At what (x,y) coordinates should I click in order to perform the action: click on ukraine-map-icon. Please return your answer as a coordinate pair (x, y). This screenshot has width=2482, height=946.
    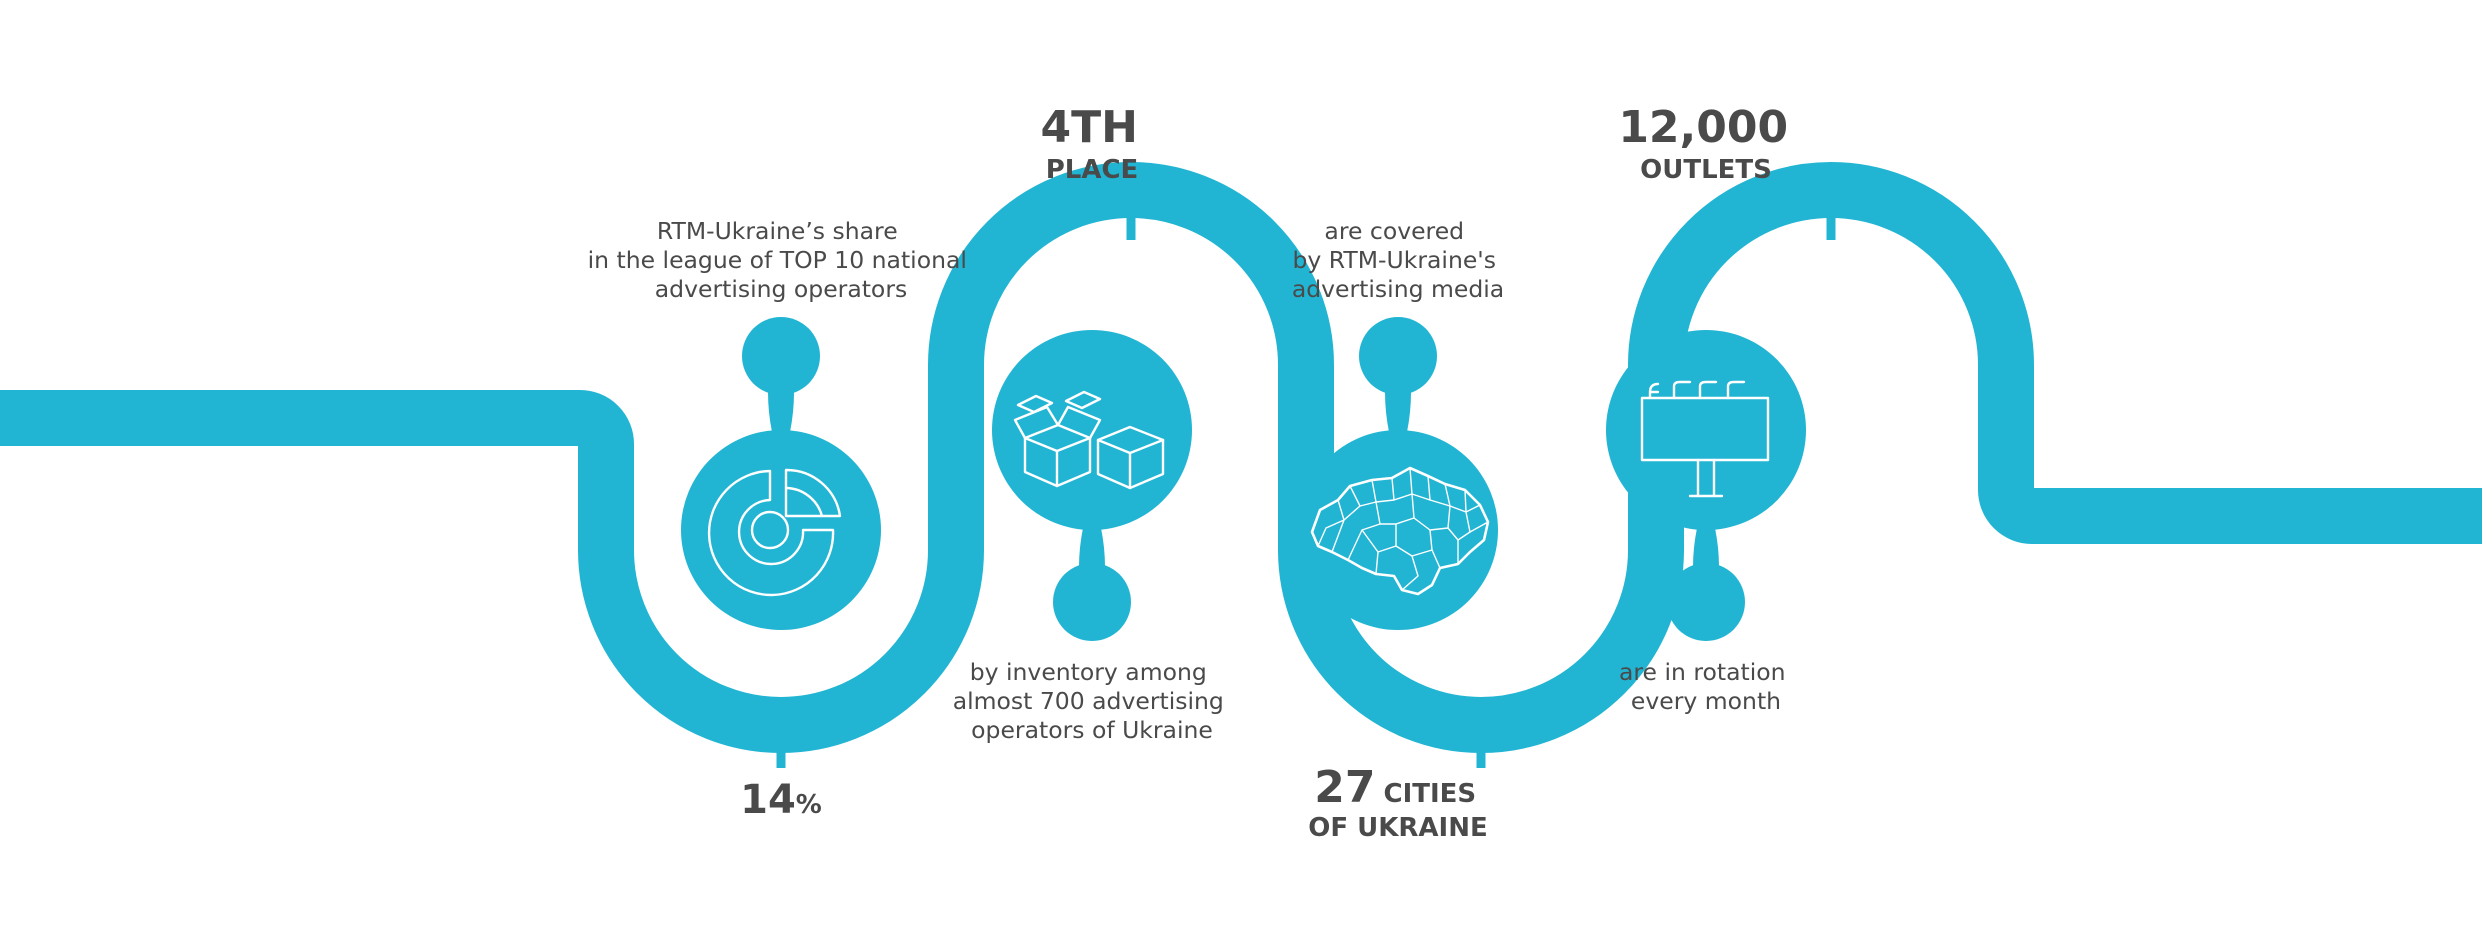
    Looking at the image, I should click on (1400, 531).